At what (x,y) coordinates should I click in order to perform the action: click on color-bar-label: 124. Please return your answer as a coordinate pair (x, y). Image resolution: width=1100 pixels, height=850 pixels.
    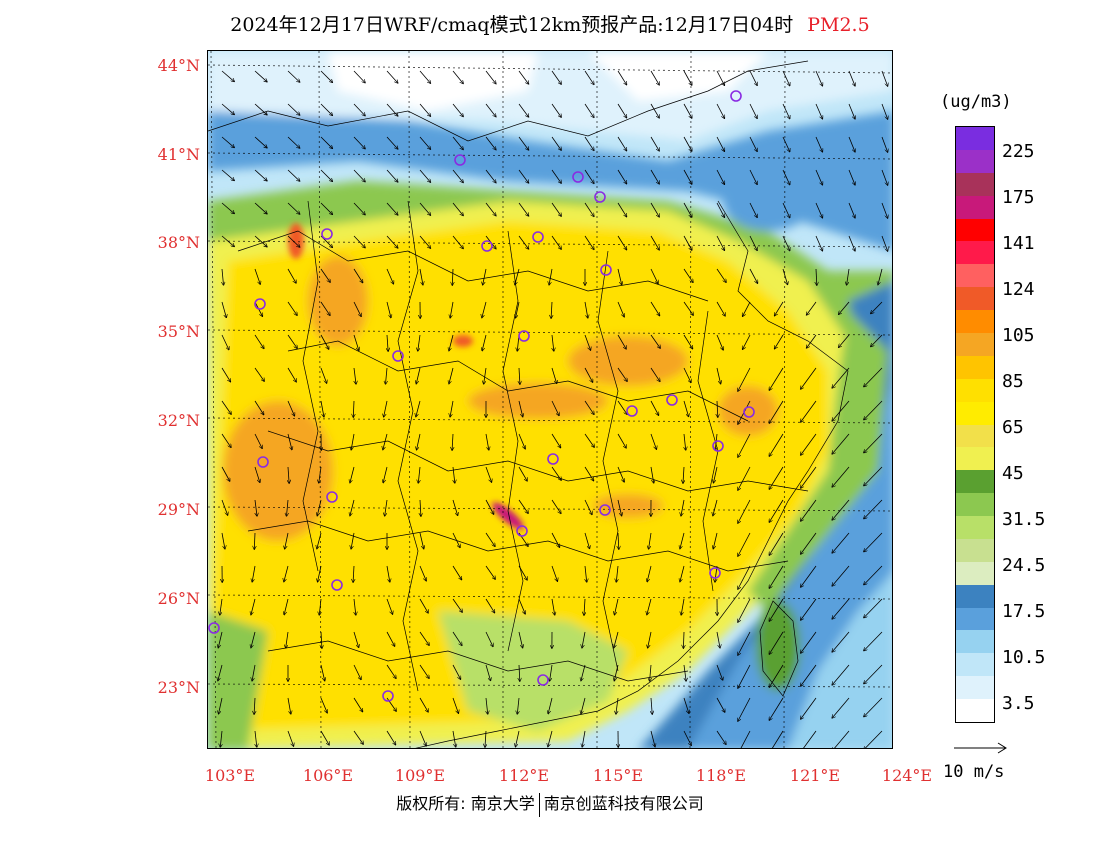
    Looking at the image, I should click on (1018, 289).